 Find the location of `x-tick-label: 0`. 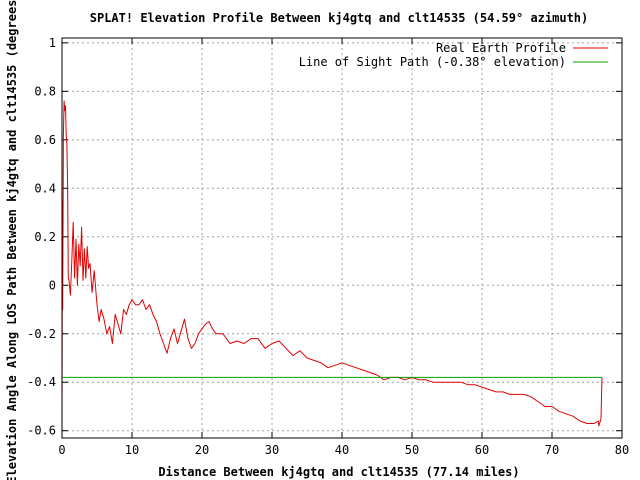

x-tick-label: 0 is located at coordinates (61, 450).